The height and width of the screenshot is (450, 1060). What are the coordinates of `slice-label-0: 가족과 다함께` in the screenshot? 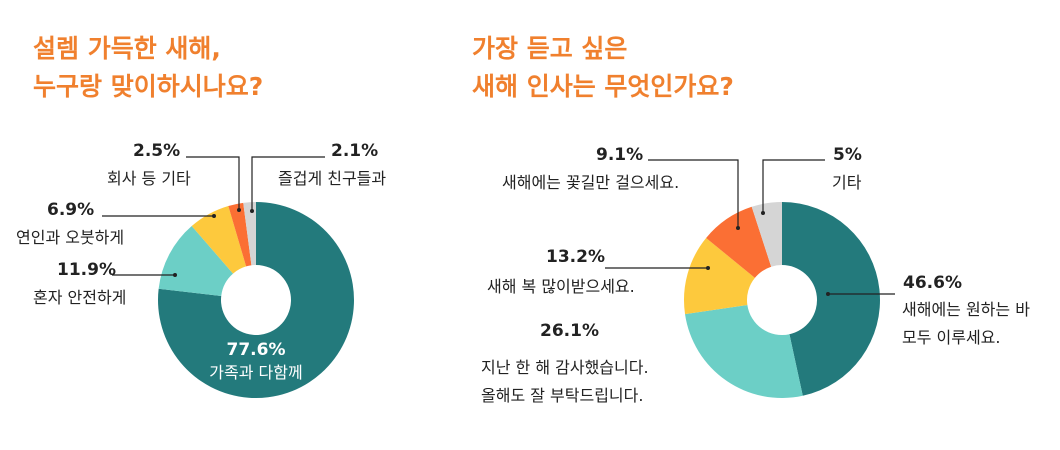 It's located at (255, 372).